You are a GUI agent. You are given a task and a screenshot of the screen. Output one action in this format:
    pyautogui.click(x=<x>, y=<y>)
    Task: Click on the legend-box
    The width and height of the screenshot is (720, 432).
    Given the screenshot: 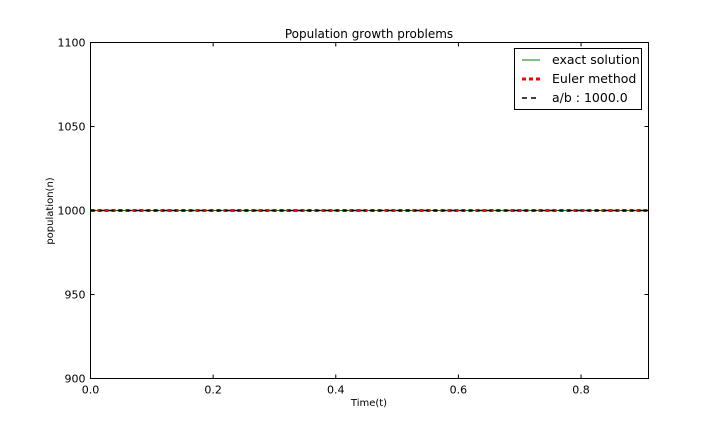 What is the action you would take?
    pyautogui.click(x=578, y=79)
    